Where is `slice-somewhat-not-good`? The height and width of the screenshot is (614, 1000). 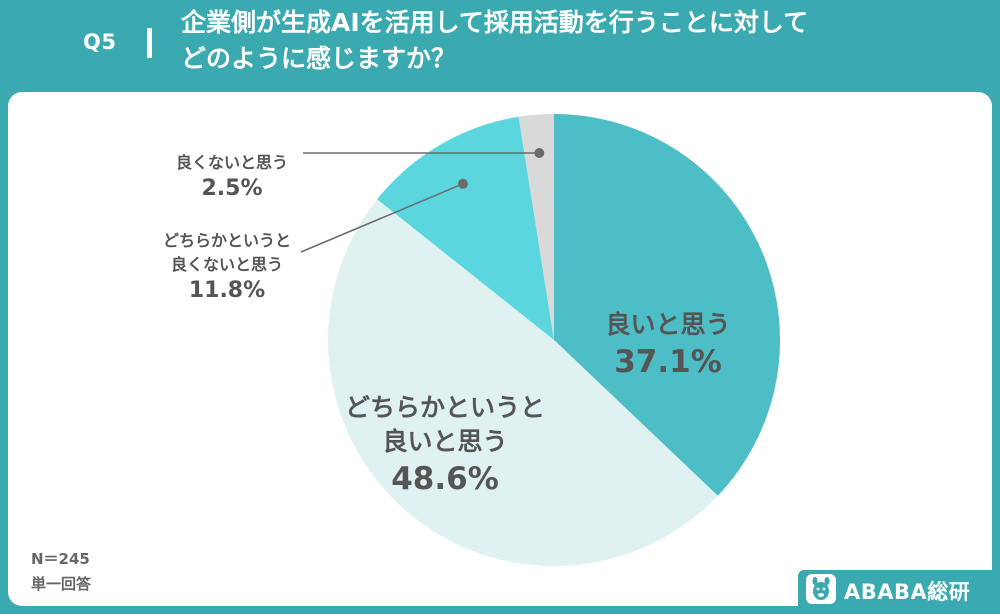
slice-somewhat-not-good is located at coordinates (465, 228).